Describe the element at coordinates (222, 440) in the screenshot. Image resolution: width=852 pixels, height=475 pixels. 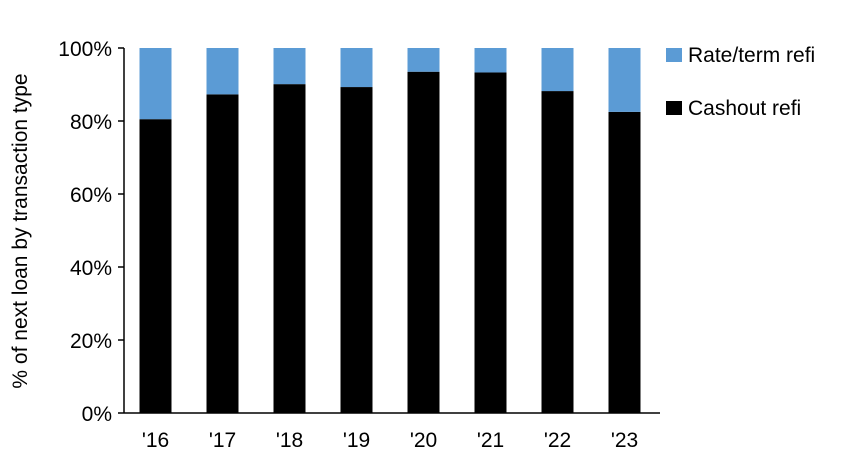
I see `x-tick-label: '17` at that location.